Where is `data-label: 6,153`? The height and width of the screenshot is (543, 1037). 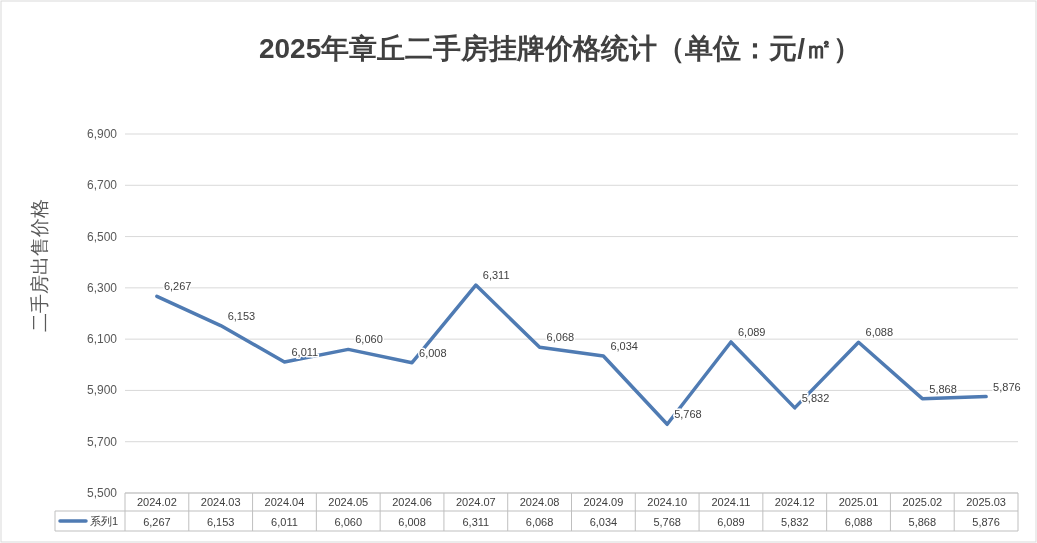 data-label: 6,153 is located at coordinates (220, 522).